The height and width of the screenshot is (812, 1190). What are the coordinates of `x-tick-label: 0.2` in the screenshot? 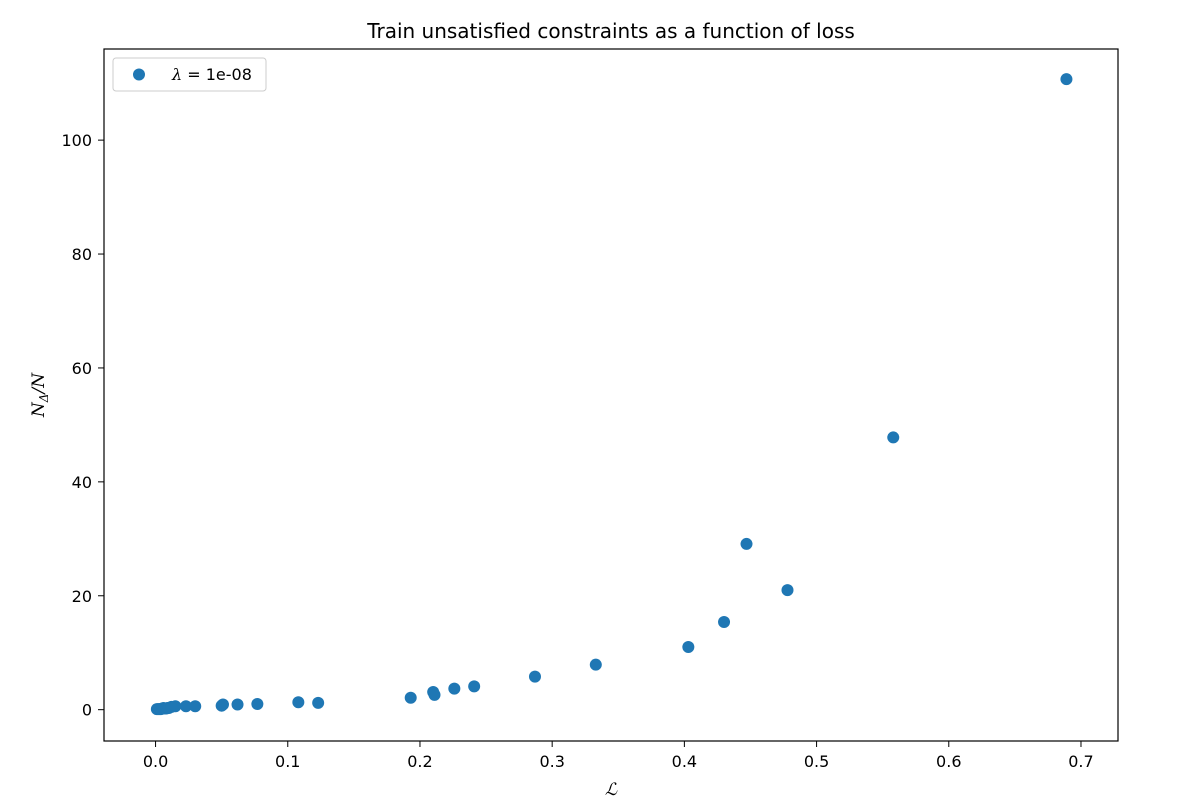 It's located at (419, 761).